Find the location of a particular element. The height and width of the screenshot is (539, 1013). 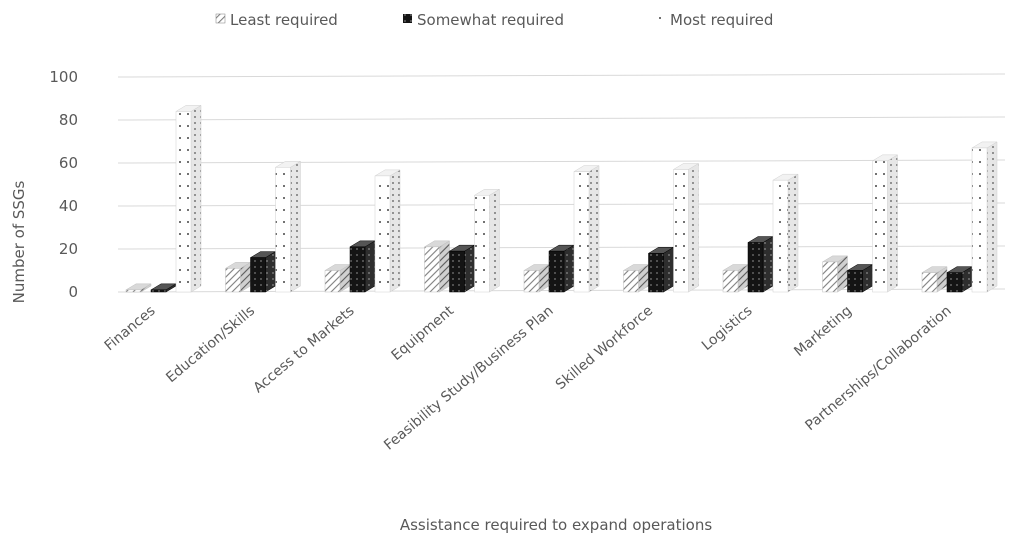

x-category-label-education-skills: Education/Skills is located at coordinates (210, 344).